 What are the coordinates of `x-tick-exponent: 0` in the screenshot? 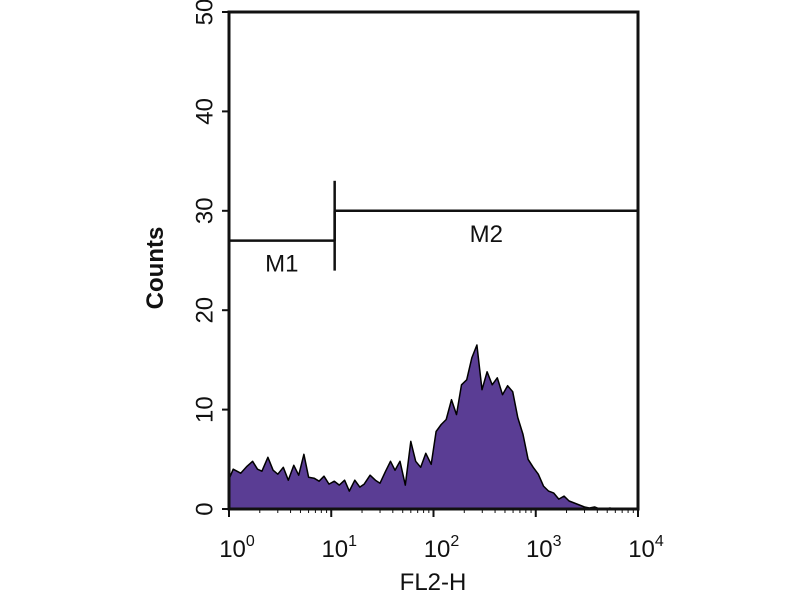 It's located at (250, 541).